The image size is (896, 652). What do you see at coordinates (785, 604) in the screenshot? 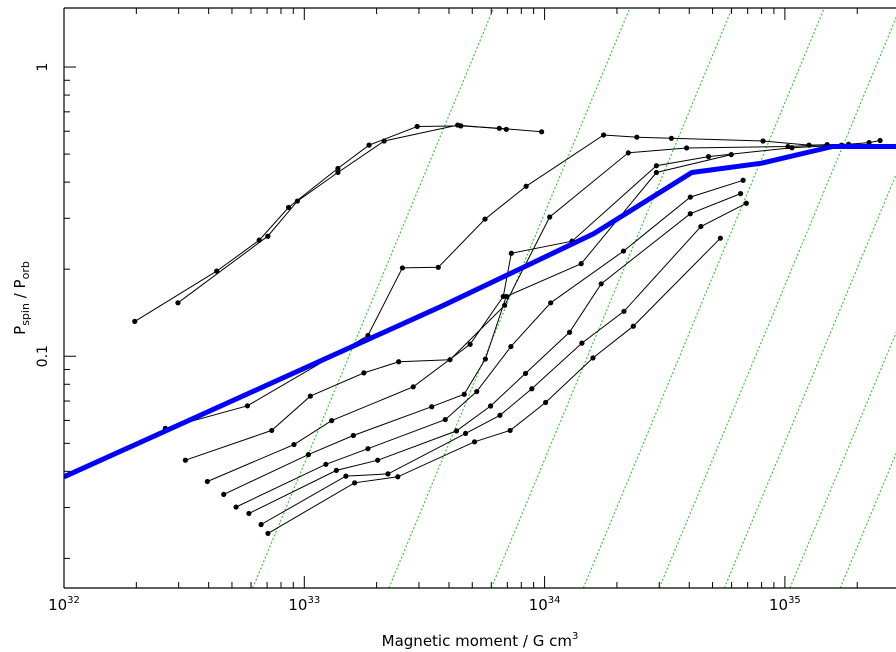
I see `x-tick-label: 1035` at bounding box center [785, 604].